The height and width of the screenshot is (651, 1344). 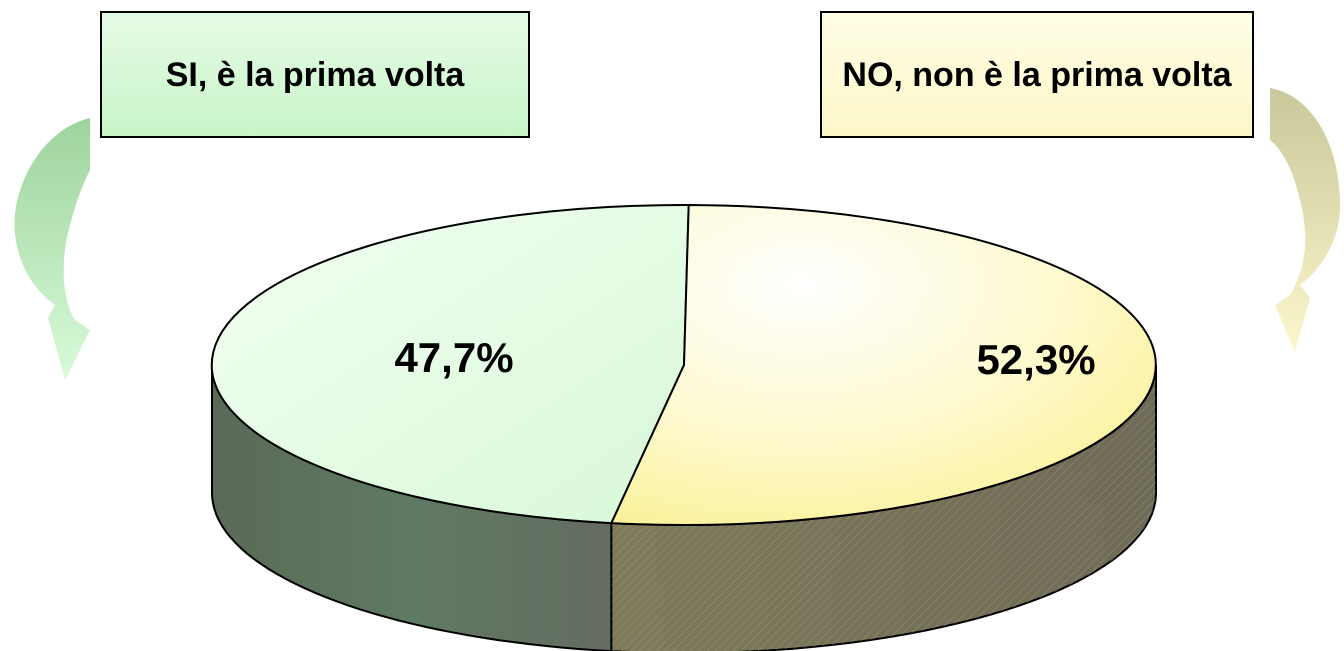 I want to click on value-label-no: 52,3%, so click(x=1035, y=359).